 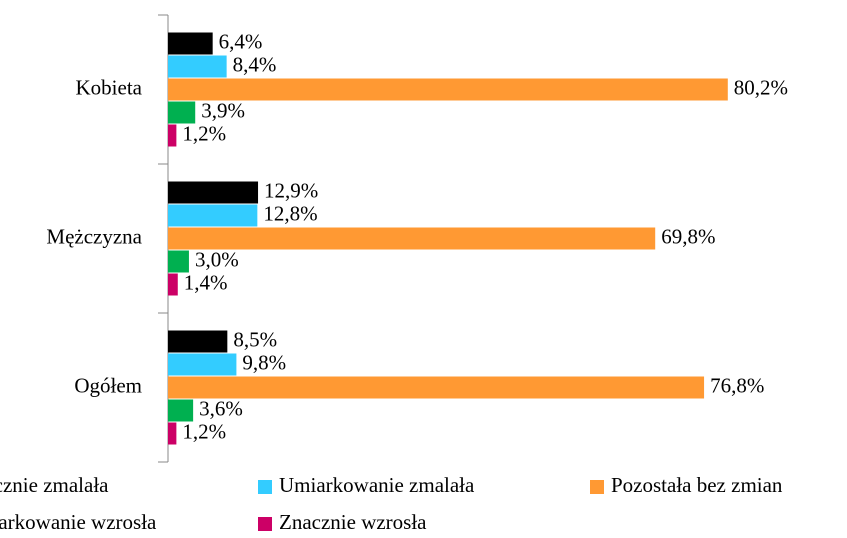 What do you see at coordinates (78, 522) in the screenshot?
I see `legend-label: Umiarkowanie wzrosła` at bounding box center [78, 522].